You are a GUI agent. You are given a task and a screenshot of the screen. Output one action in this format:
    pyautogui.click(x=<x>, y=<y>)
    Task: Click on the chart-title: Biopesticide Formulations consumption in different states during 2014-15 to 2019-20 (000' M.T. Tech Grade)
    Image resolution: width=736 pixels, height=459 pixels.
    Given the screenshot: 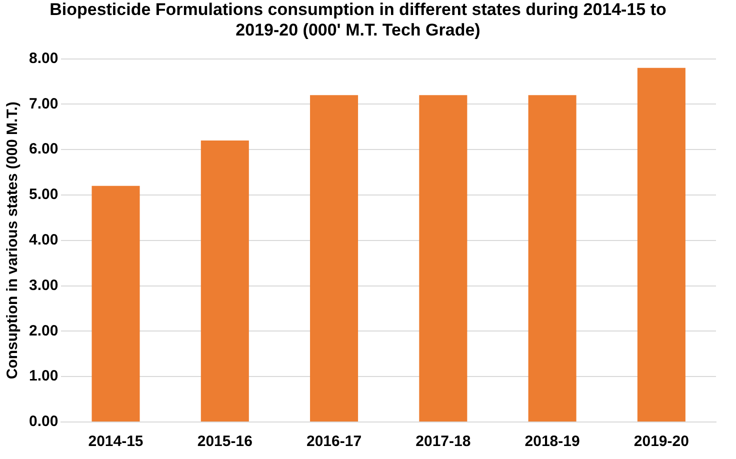 What is the action you would take?
    pyautogui.click(x=358, y=20)
    